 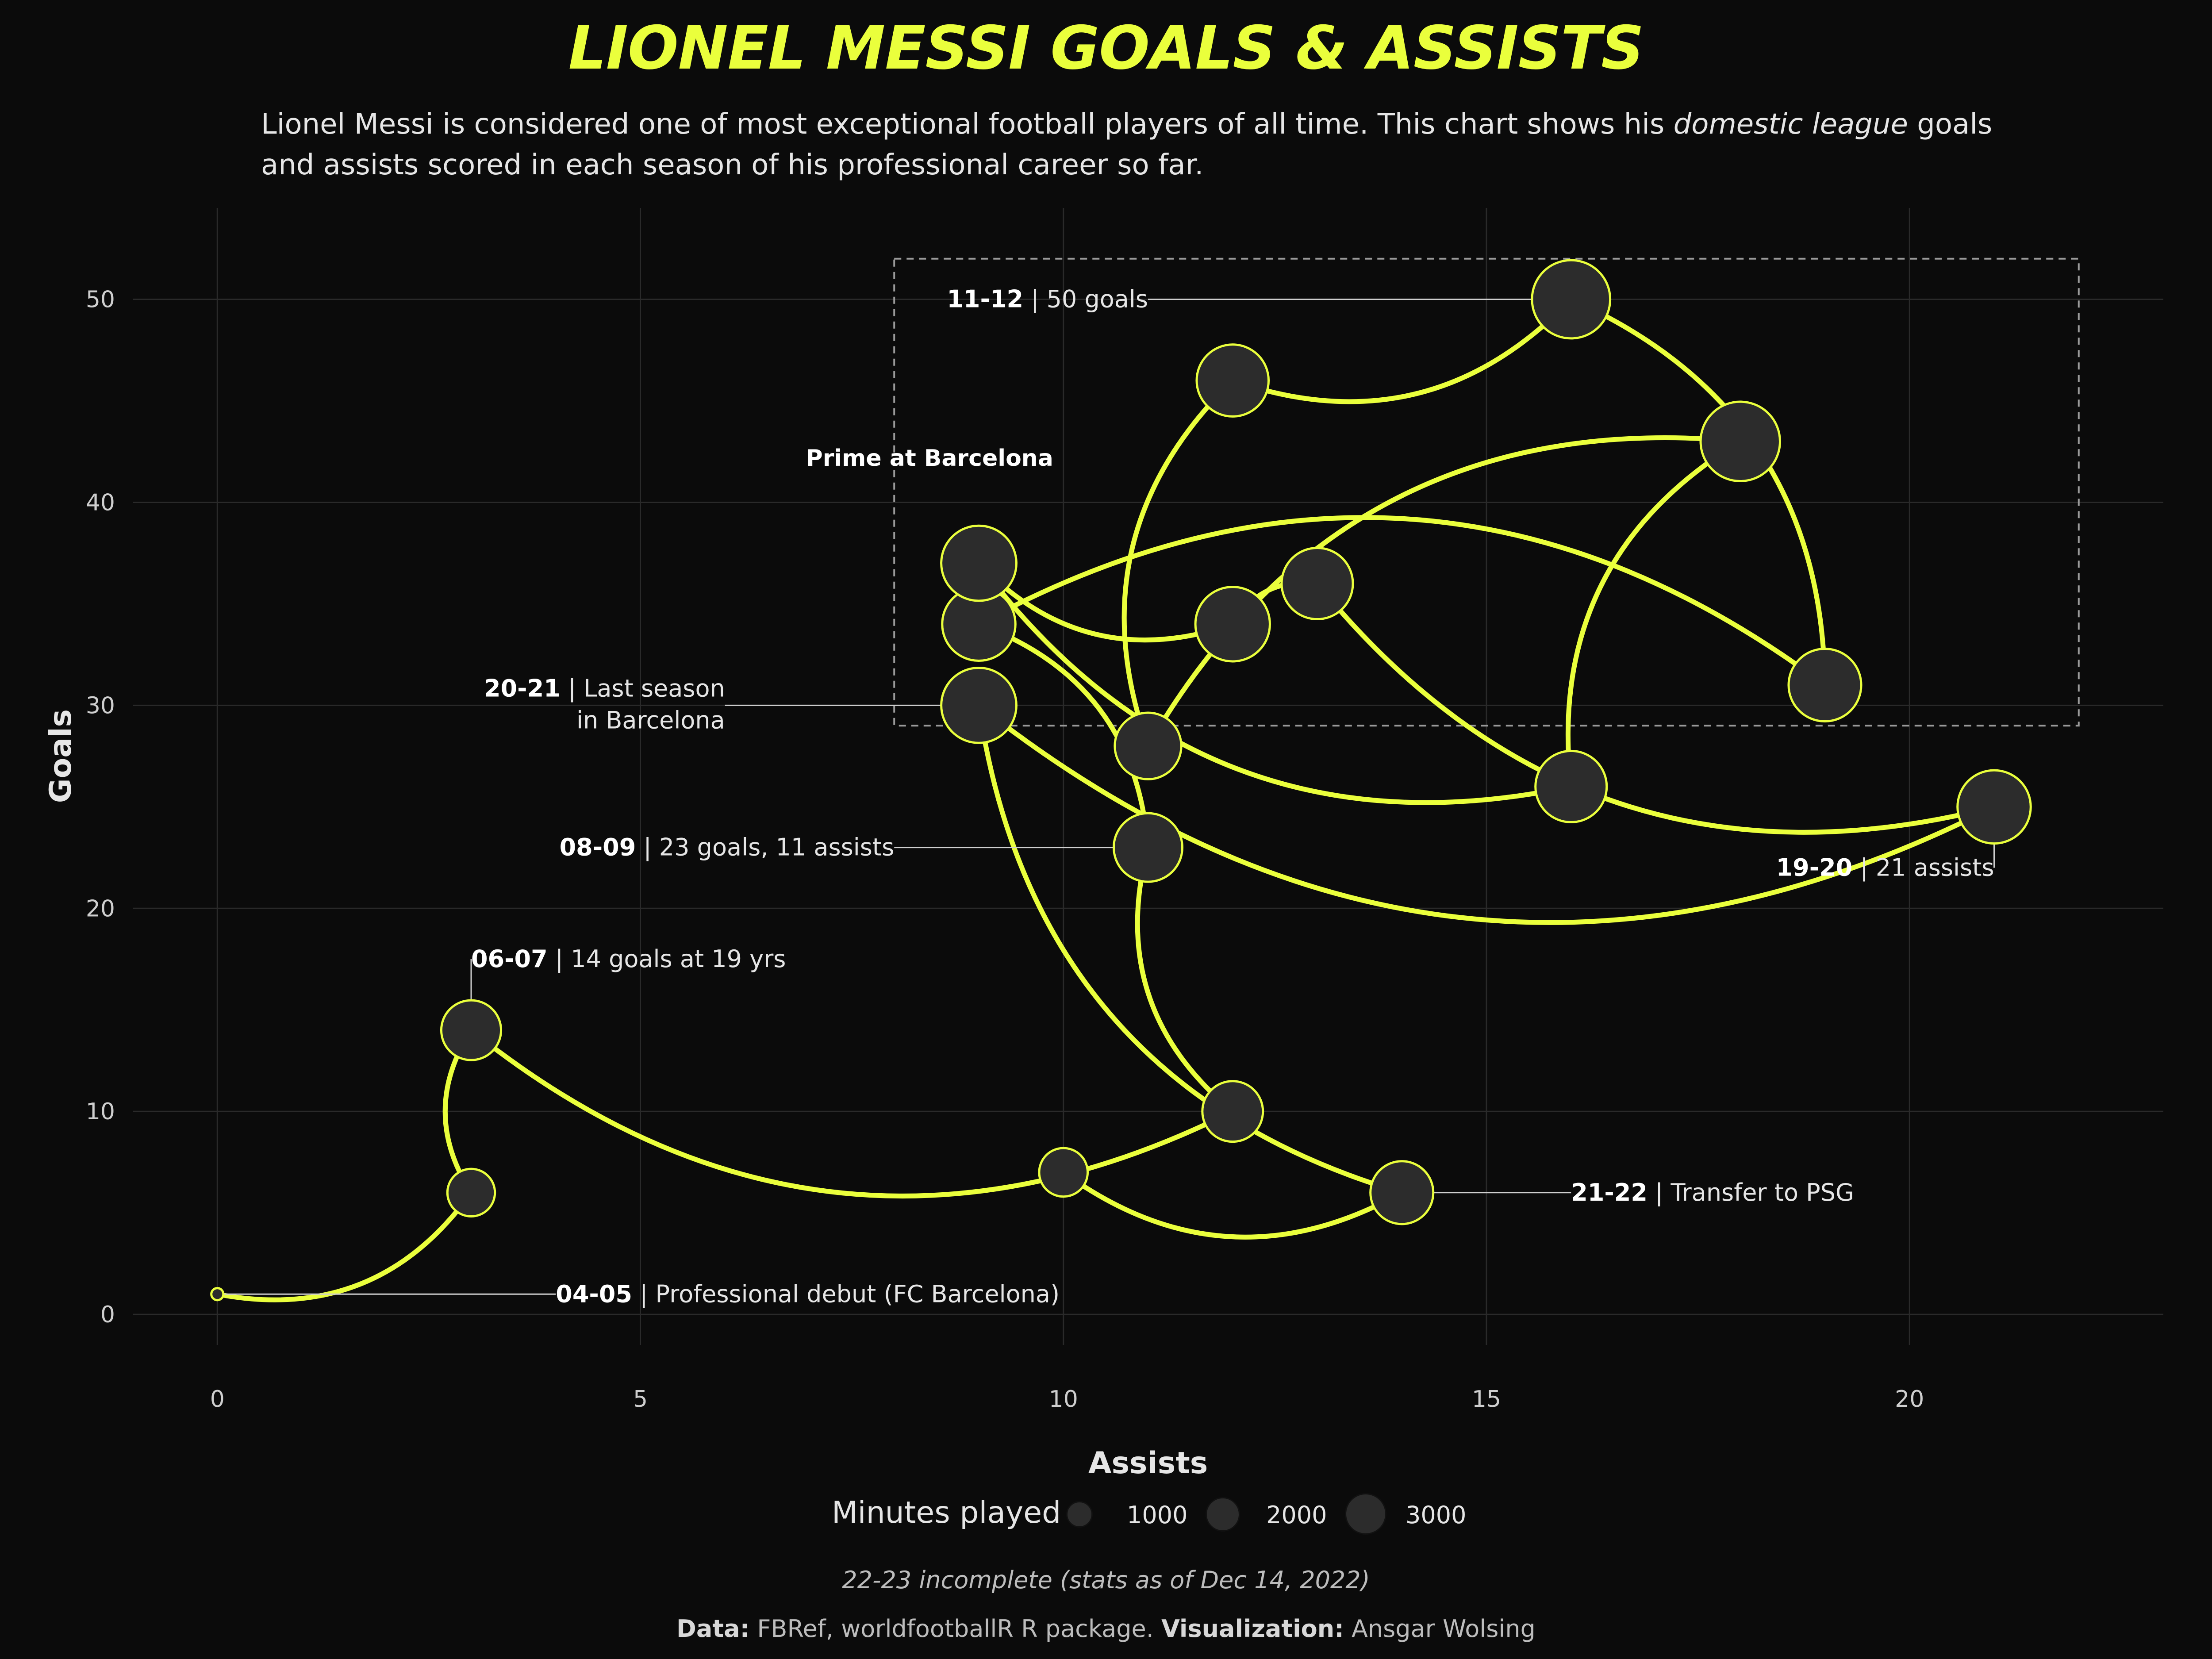 I want to click on y-tick-label-0: 0, so click(x=108, y=1315).